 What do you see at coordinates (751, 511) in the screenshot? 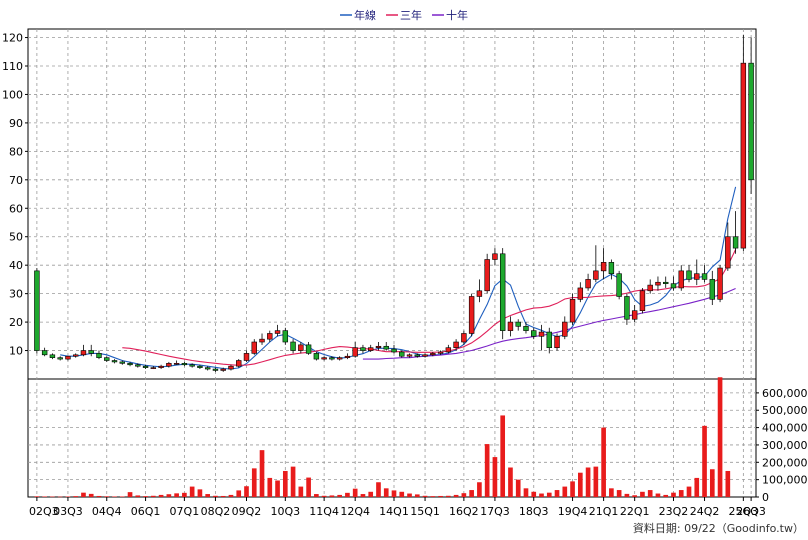
I see `x-tick-label: 26Q3` at bounding box center [751, 511].